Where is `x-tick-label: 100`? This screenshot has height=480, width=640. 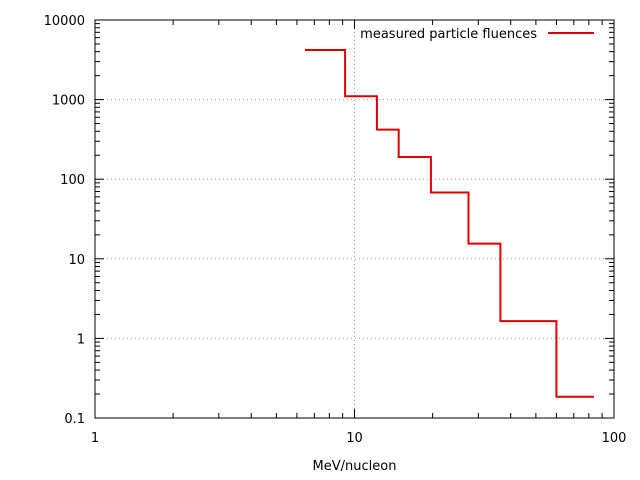
x-tick-label: 100 is located at coordinates (614, 438).